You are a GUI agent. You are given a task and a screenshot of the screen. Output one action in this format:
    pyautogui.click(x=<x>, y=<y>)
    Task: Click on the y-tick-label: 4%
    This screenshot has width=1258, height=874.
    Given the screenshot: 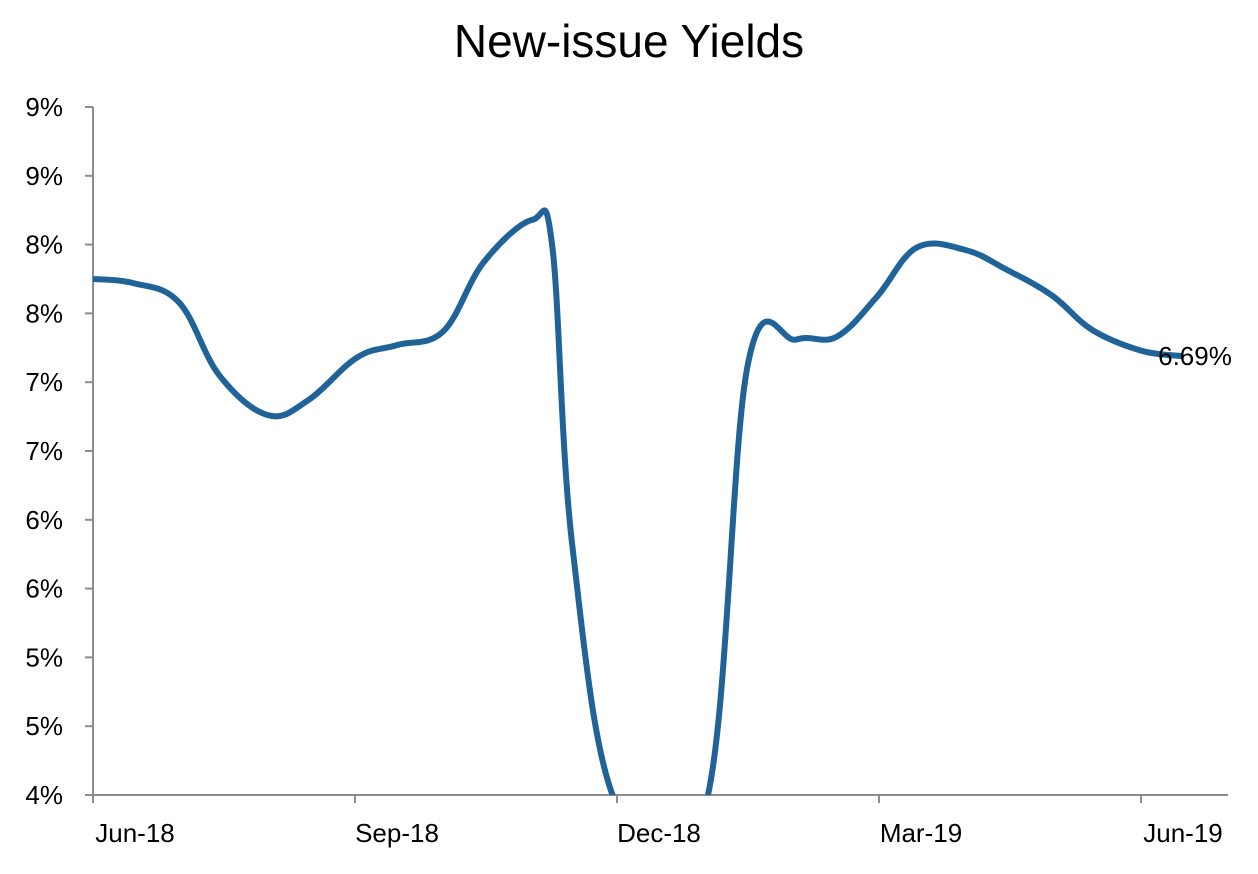 What is the action you would take?
    pyautogui.click(x=44, y=795)
    